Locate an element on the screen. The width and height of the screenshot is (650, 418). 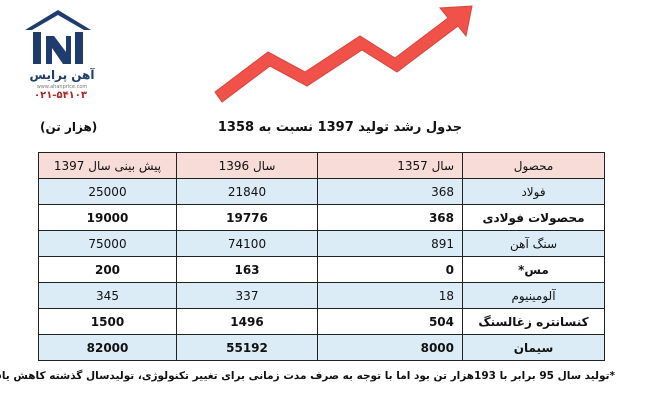
table-cell: 504 is located at coordinates (390, 321).